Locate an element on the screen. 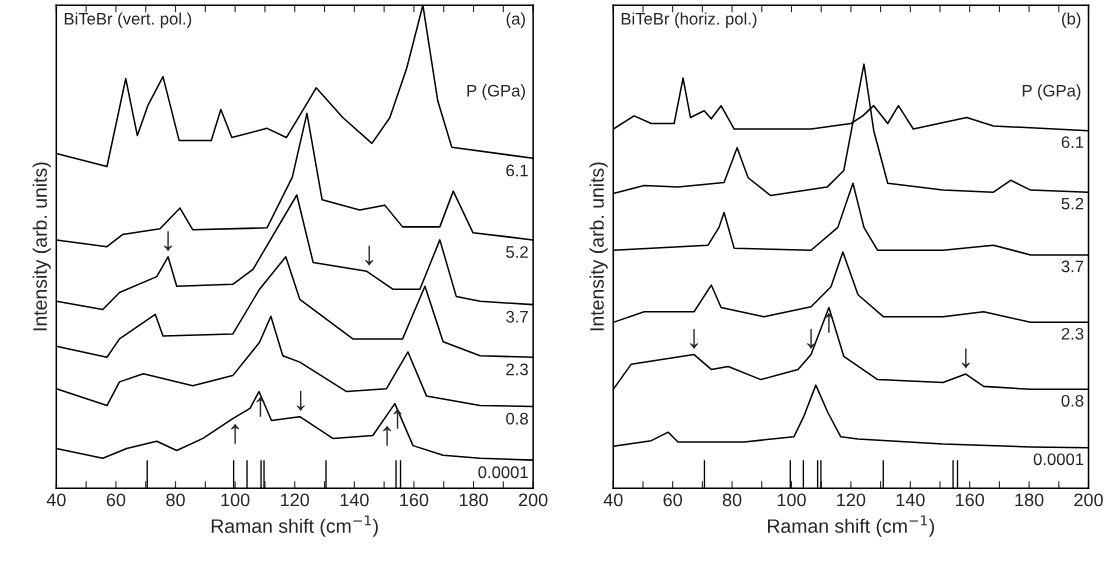 This screenshot has height=577, width=1113. annotation: (a) is located at coordinates (515, 20).